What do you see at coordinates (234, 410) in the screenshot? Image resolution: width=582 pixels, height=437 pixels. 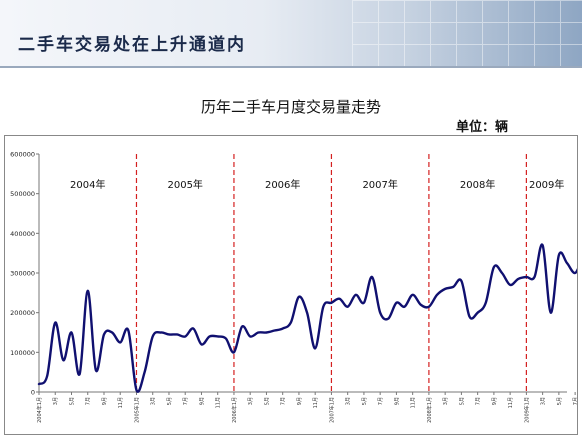 I see `x-tick-label: 2006年1月` at bounding box center [234, 410].